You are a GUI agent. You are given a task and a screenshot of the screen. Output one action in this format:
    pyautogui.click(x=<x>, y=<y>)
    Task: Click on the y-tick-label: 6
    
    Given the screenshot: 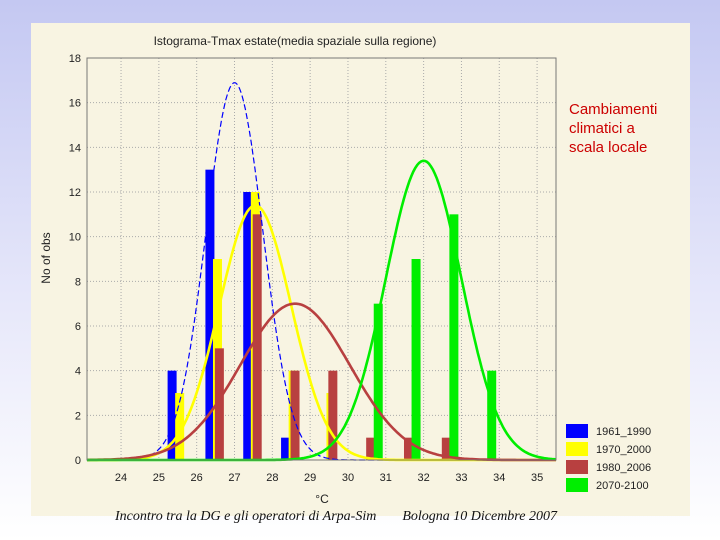 What is the action you would take?
    pyautogui.click(x=78, y=327)
    